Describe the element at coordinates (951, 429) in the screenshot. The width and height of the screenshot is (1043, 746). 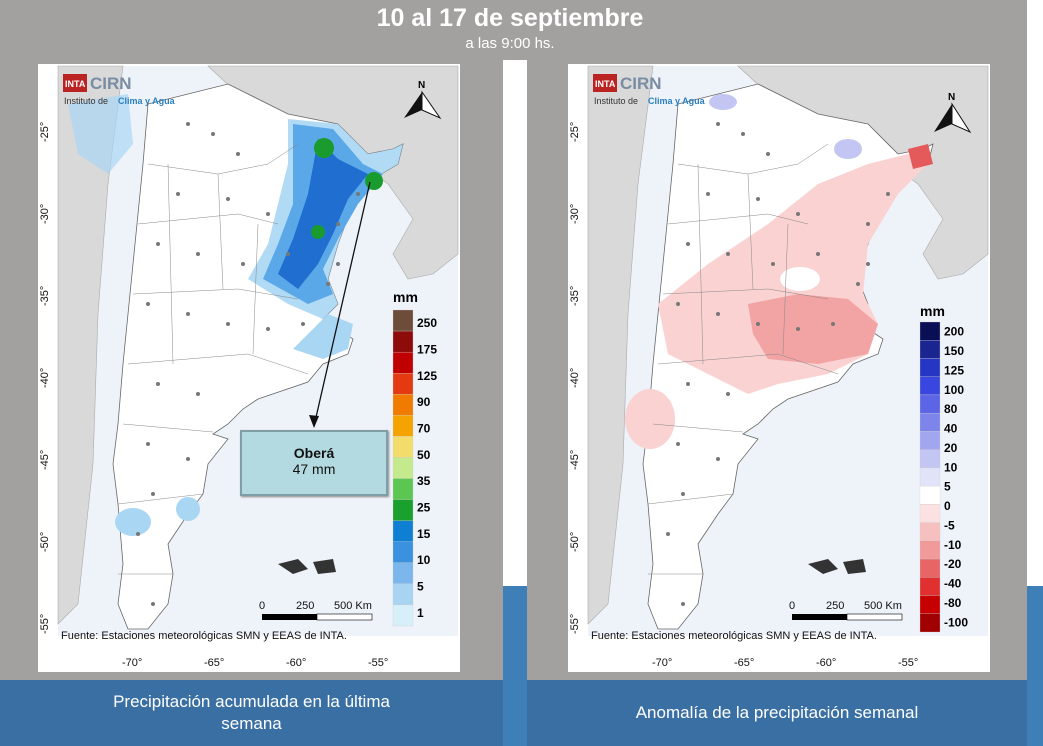
I see `legend-label: 40` at that location.